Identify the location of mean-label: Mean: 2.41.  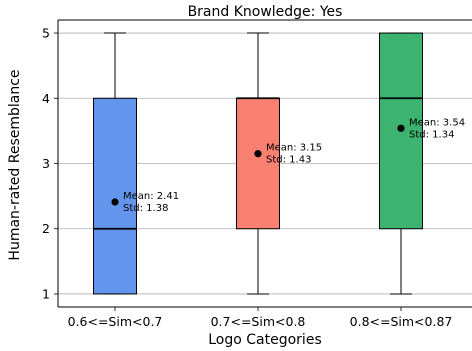
(151, 196).